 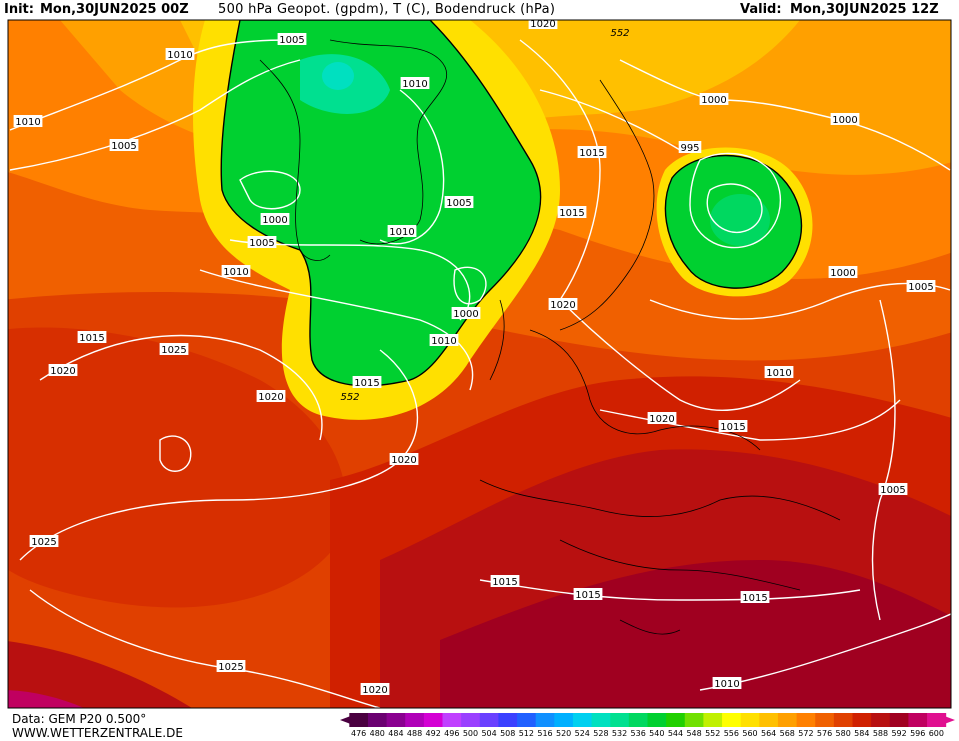 What do you see at coordinates (712, 733) in the screenshot?
I see `colorbar-tick-label: 552` at bounding box center [712, 733].